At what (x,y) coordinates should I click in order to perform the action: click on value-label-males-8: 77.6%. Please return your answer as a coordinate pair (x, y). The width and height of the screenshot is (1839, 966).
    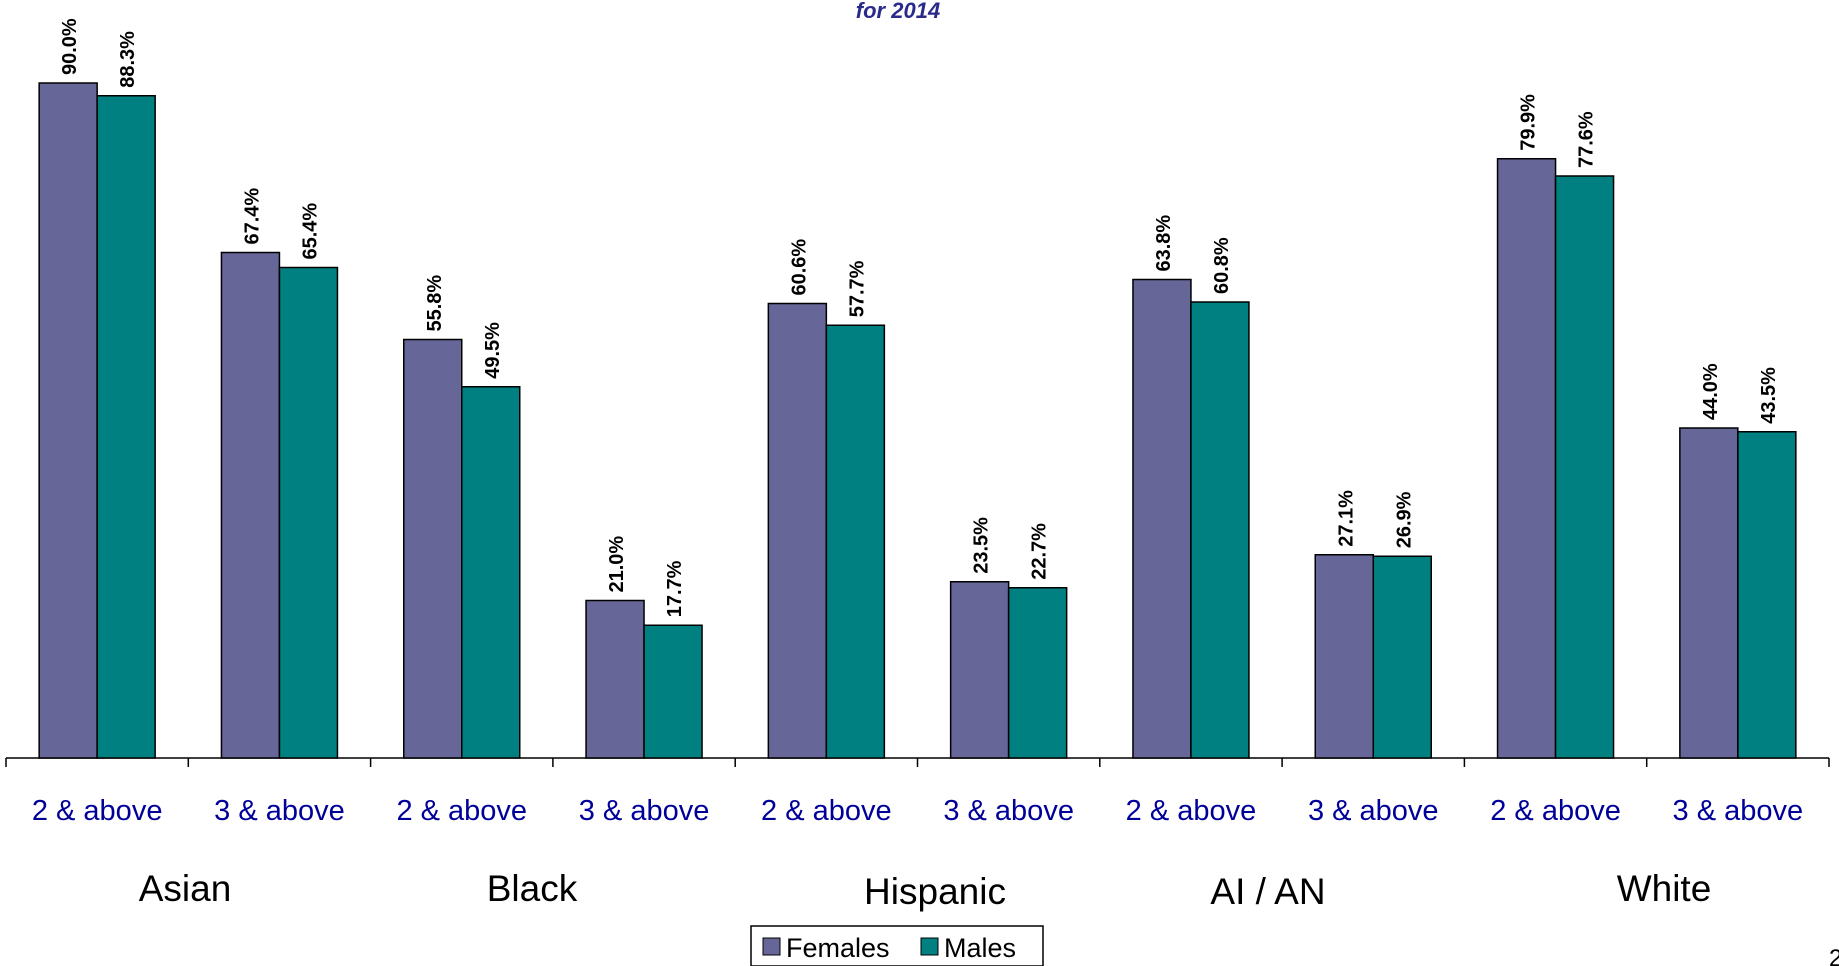
    Looking at the image, I should click on (1587, 139).